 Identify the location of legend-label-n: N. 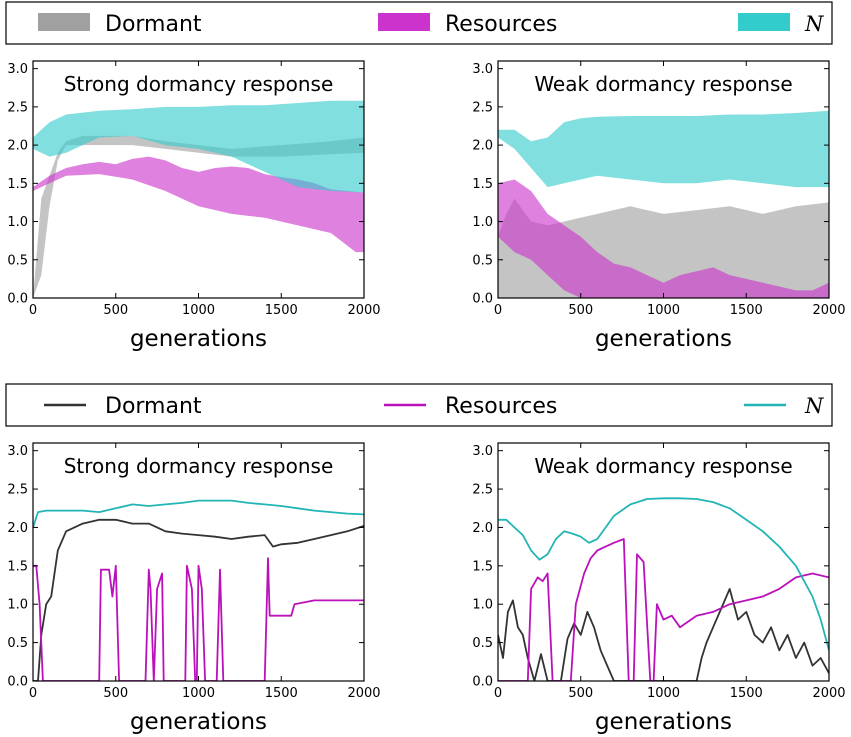
(814, 24).